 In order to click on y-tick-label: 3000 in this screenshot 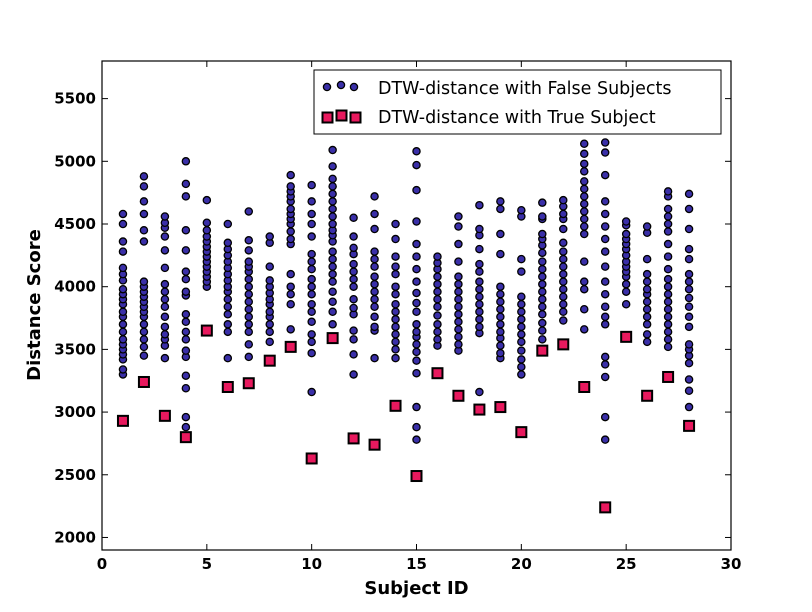, I will do `click(75, 412)`.